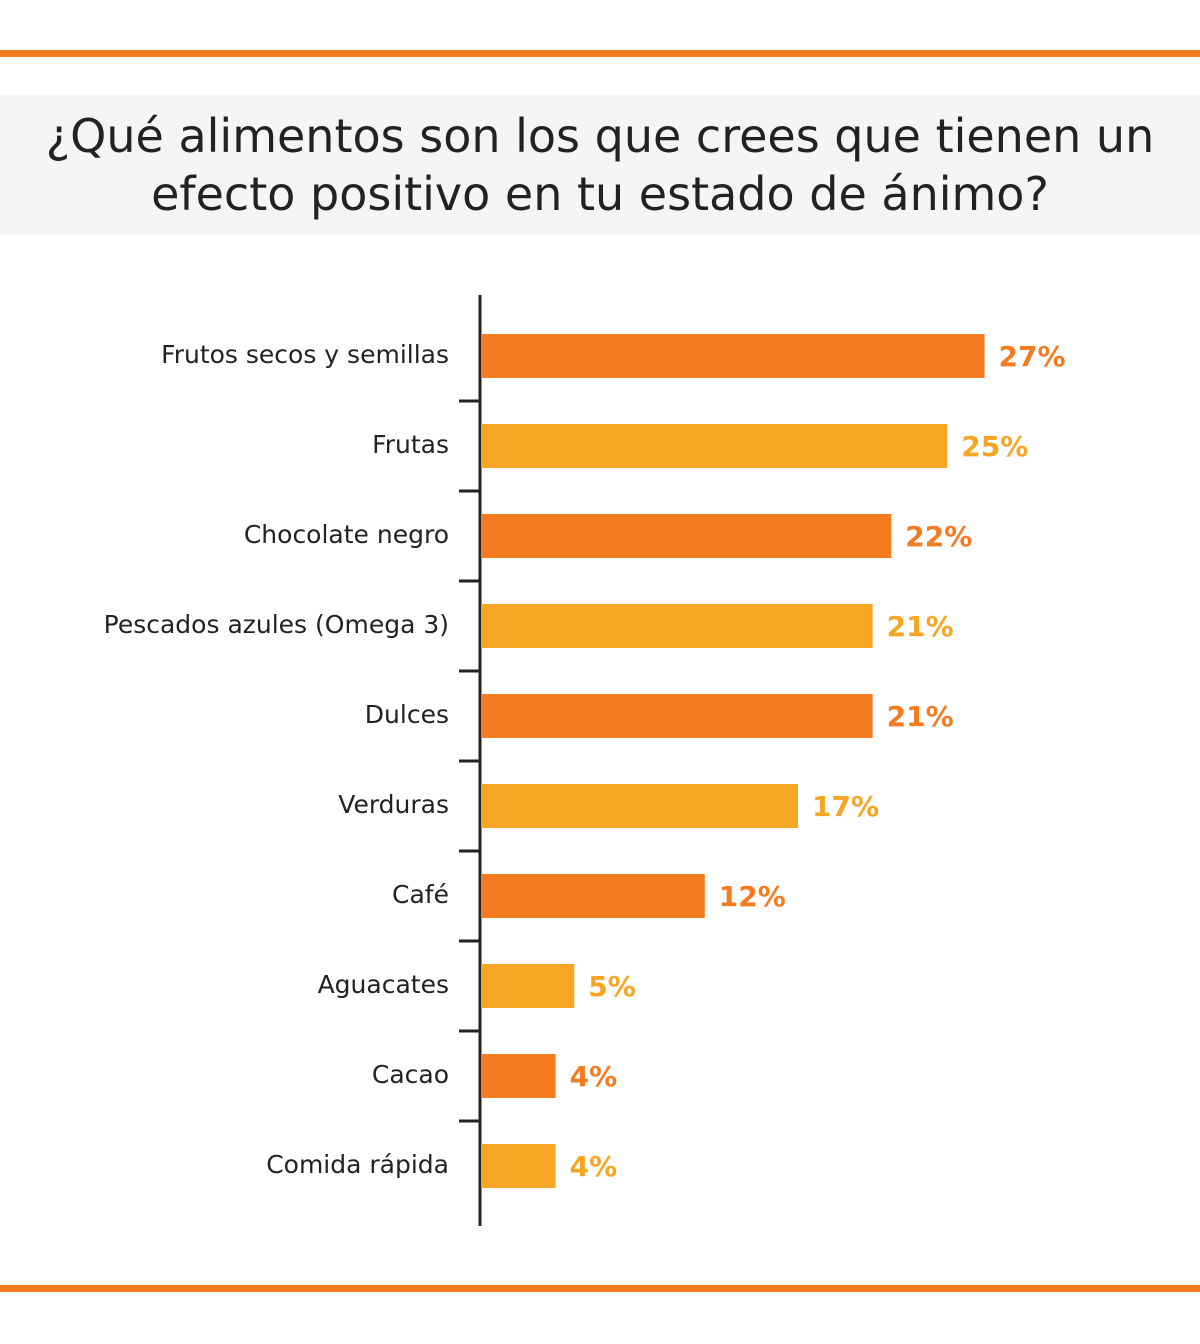  What do you see at coordinates (407, 714) in the screenshot?
I see `category-label: Dulces` at bounding box center [407, 714].